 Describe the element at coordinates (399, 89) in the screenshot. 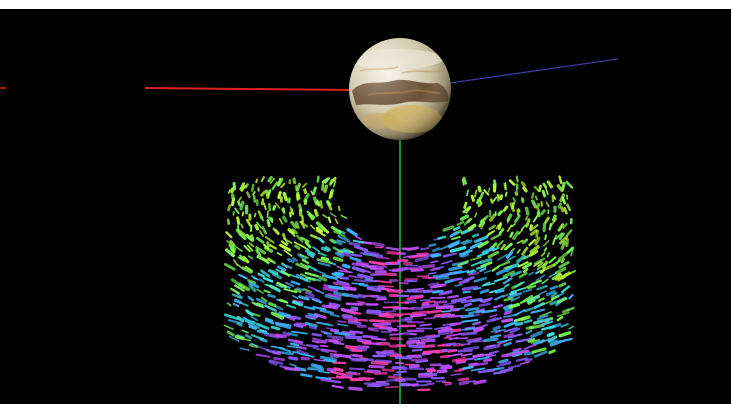

I see `planet-globe-icon` at that location.